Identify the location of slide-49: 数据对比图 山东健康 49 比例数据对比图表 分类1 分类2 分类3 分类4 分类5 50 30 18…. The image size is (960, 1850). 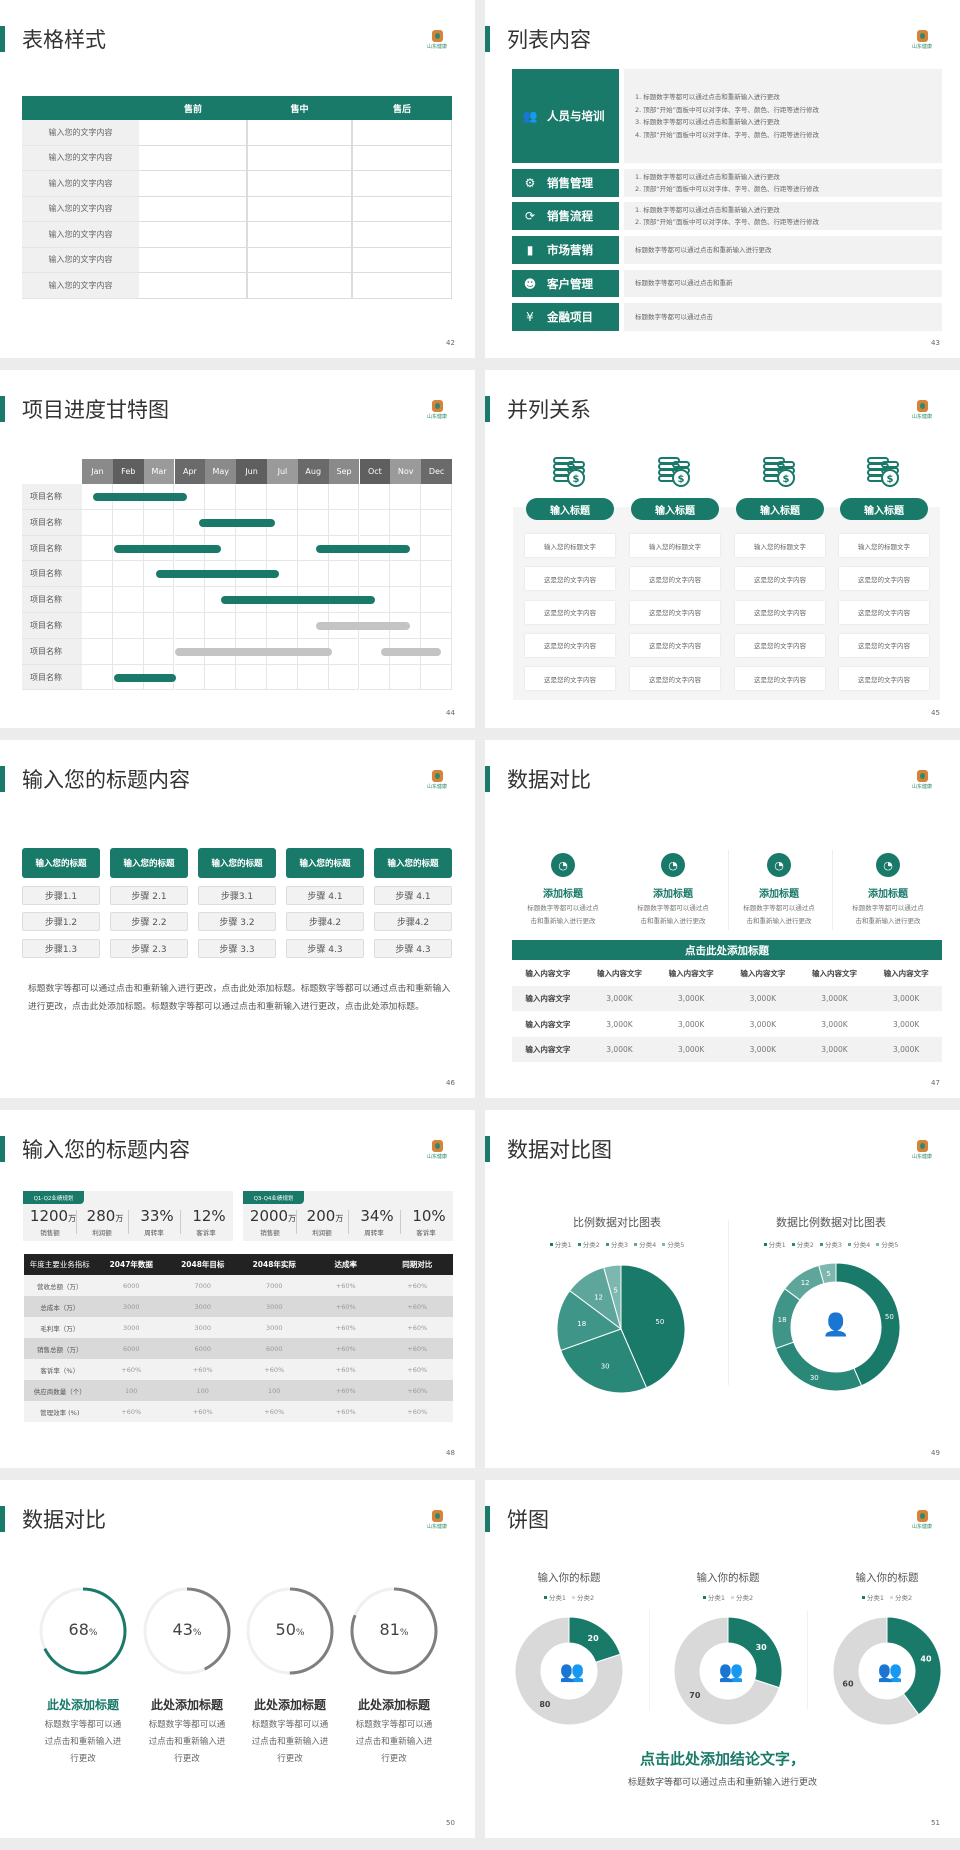
(722, 1289).